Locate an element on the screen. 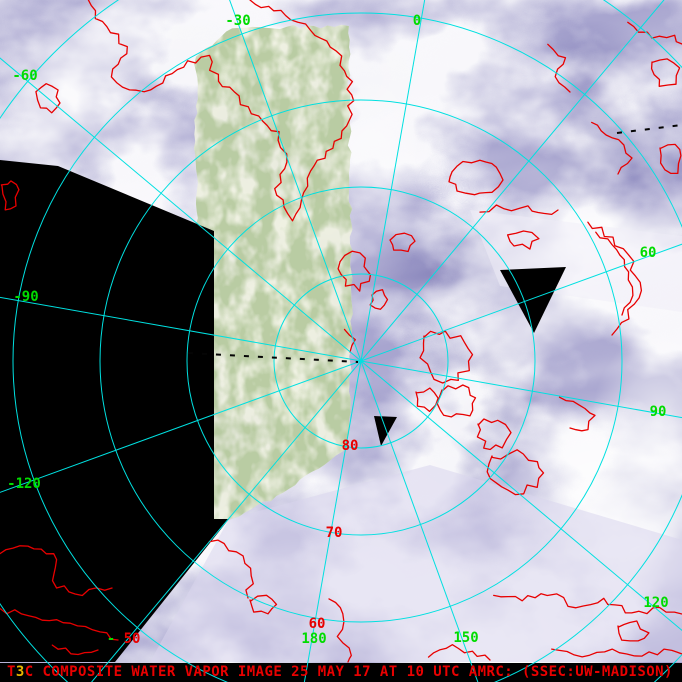  latitude-label: 50 is located at coordinates (132, 639).